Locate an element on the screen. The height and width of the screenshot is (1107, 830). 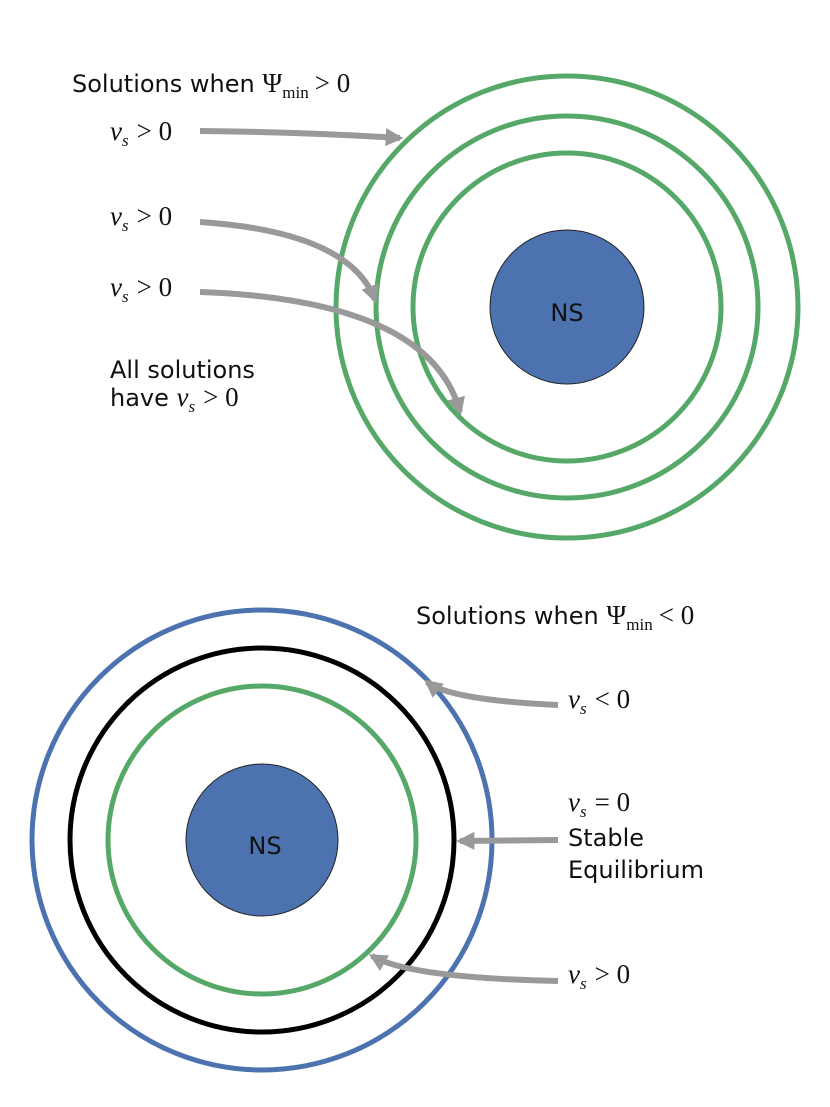
velocity-label: vs < 0 is located at coordinates (599, 701).